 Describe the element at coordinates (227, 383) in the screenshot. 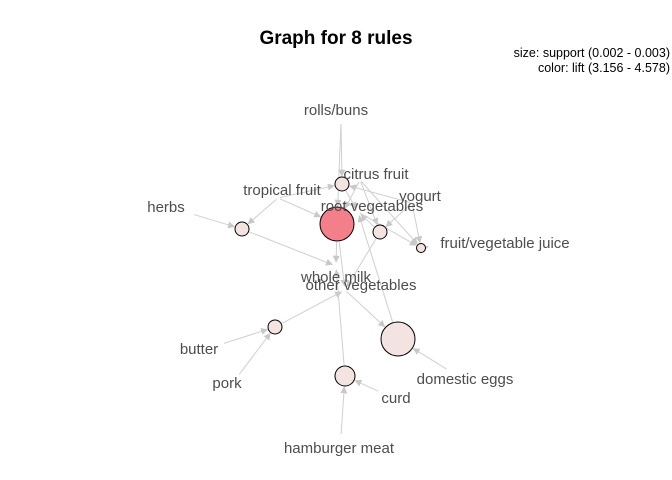

I see `item-label-pork: pork` at that location.